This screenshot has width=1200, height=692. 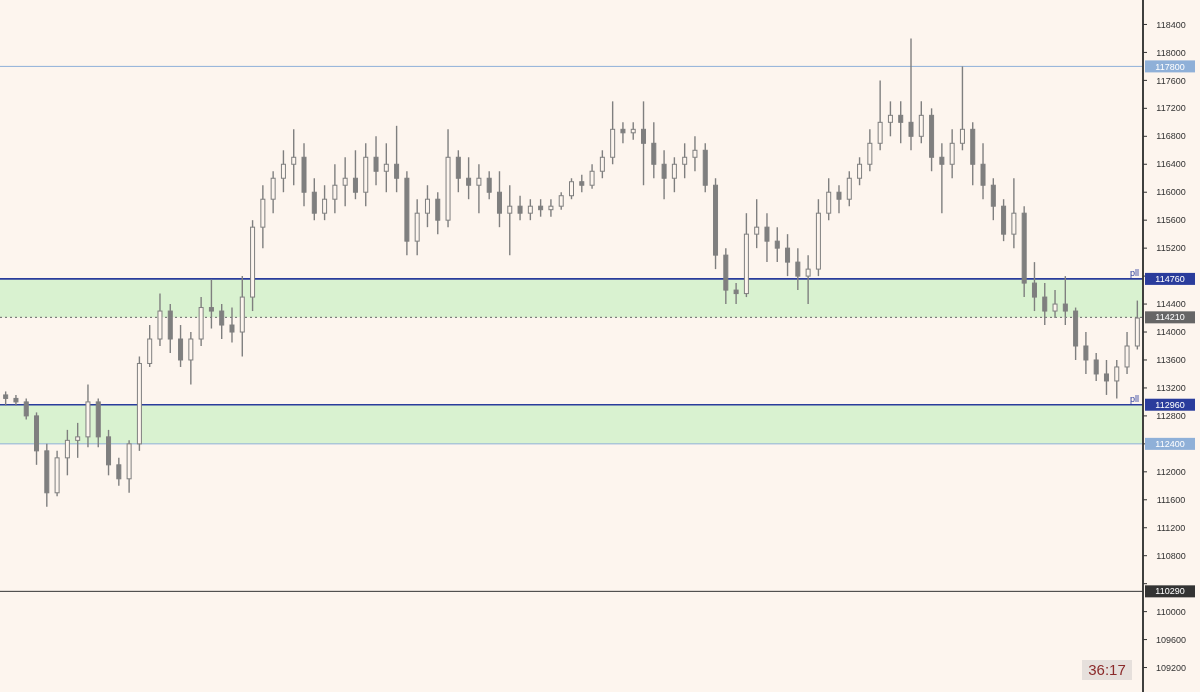 What do you see at coordinates (1171, 667) in the screenshot?
I see `y-tick-label: 109200` at bounding box center [1171, 667].